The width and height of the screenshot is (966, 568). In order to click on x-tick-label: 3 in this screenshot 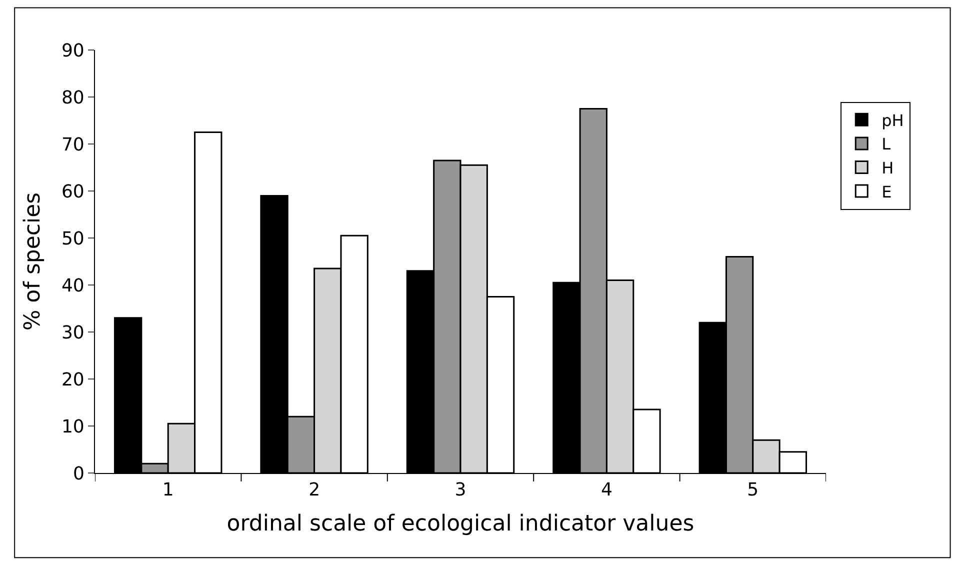, I will do `click(460, 490)`.